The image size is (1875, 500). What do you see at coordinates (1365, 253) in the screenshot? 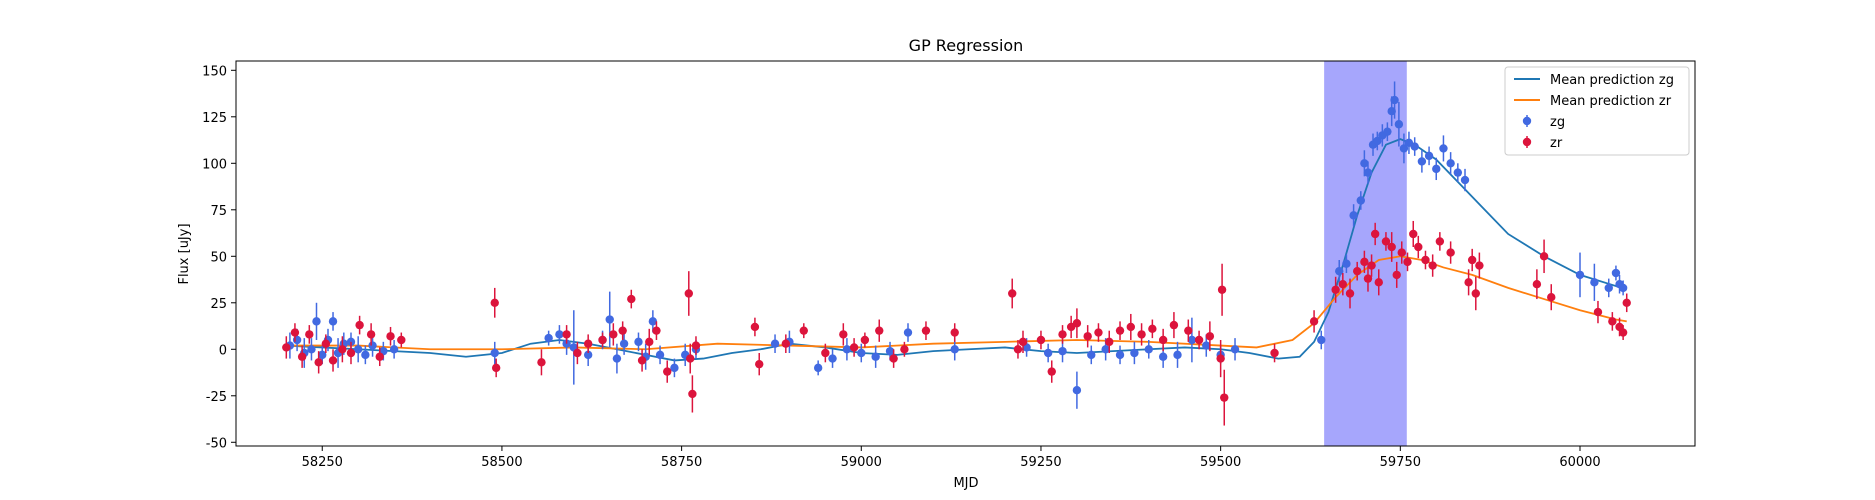
I see `shaded-span-layer` at bounding box center [1365, 253].